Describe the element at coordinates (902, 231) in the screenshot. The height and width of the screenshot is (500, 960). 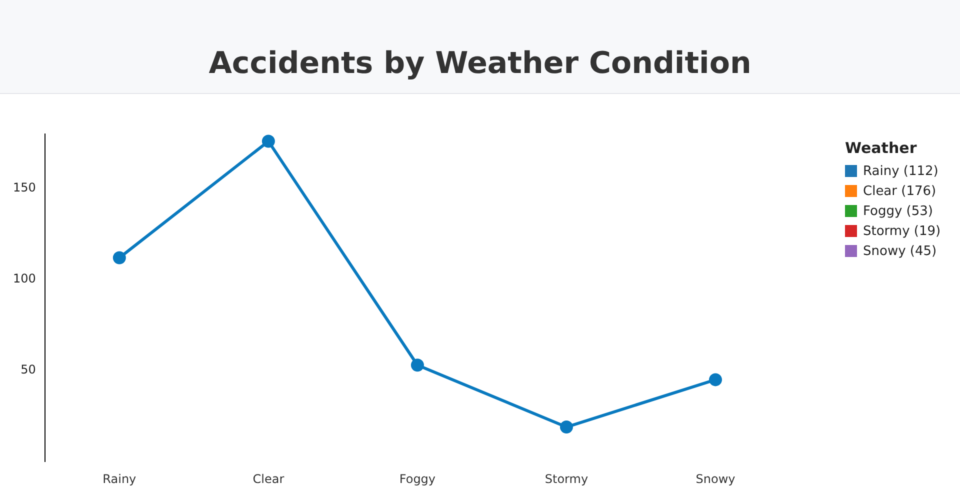
I see `text: Stormy (19)` at that location.